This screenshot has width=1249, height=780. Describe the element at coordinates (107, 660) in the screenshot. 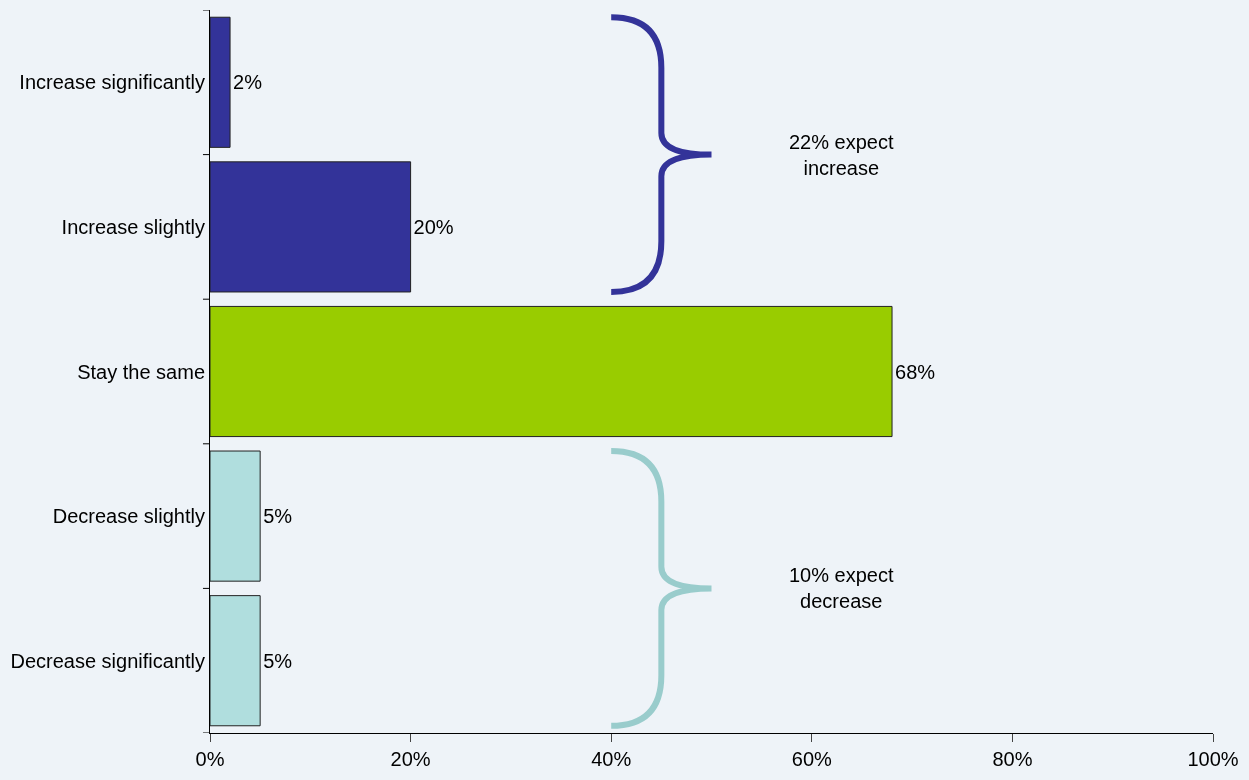

I see `y-tick-label: Decrease significantly` at that location.